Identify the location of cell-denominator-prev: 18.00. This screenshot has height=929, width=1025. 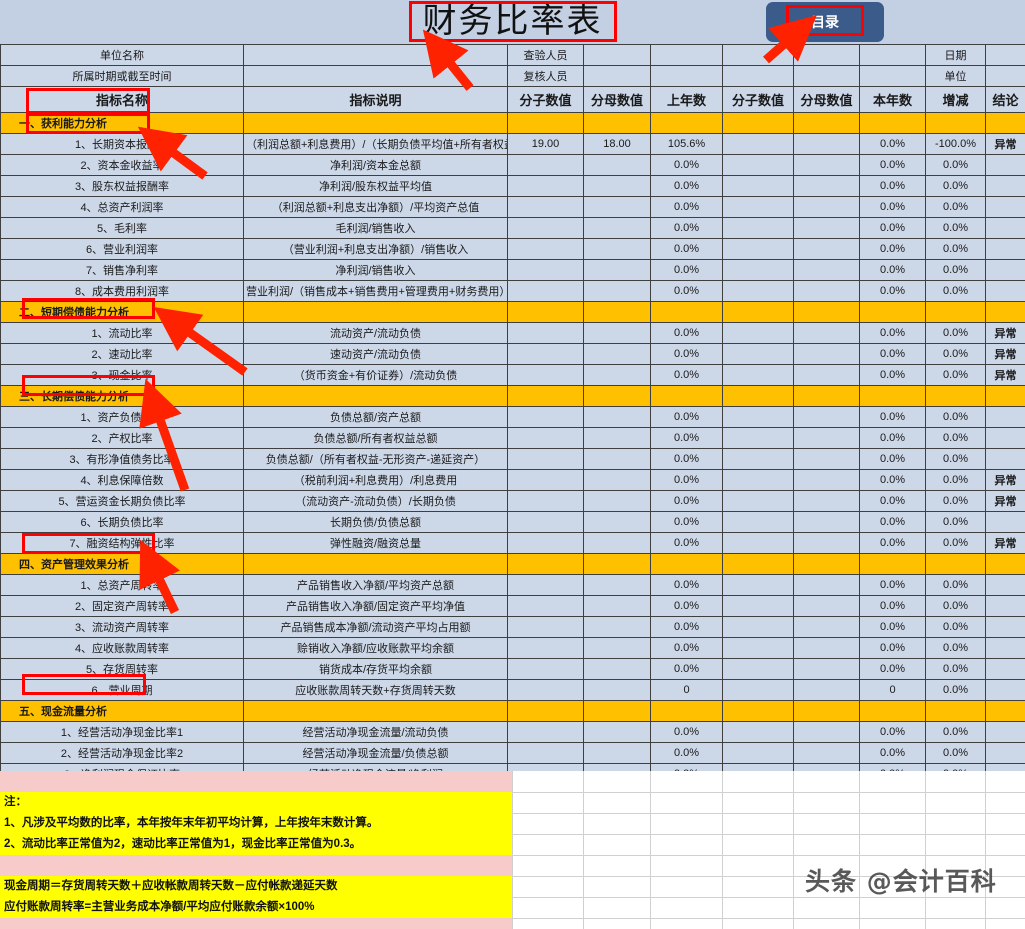
(617, 144).